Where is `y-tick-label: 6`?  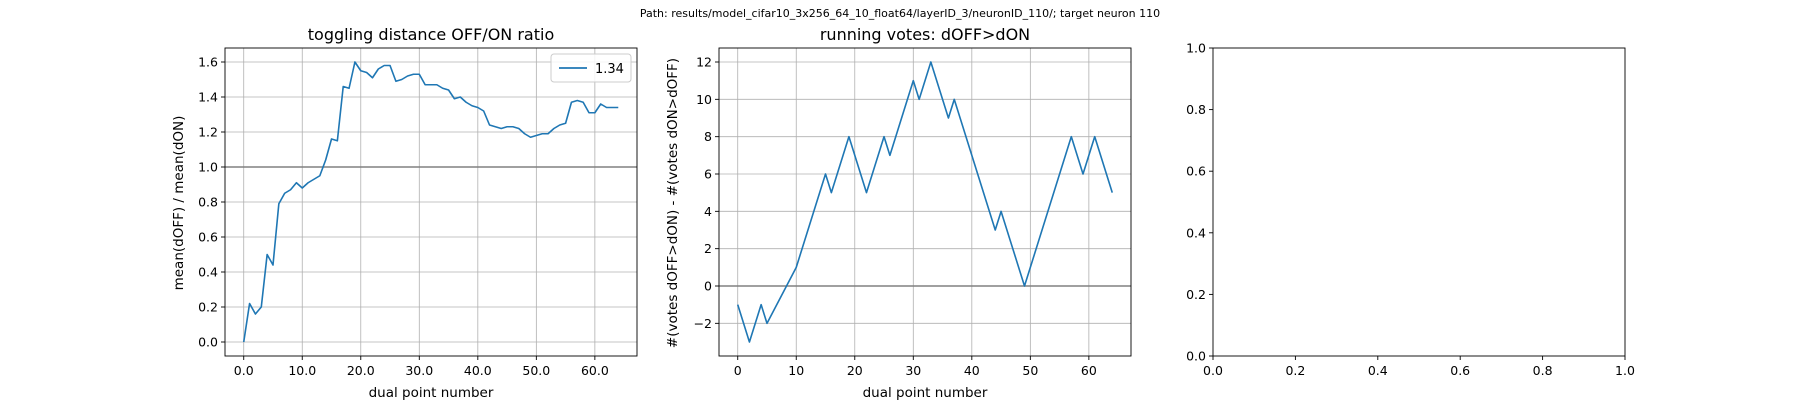 y-tick-label: 6 is located at coordinates (708, 174).